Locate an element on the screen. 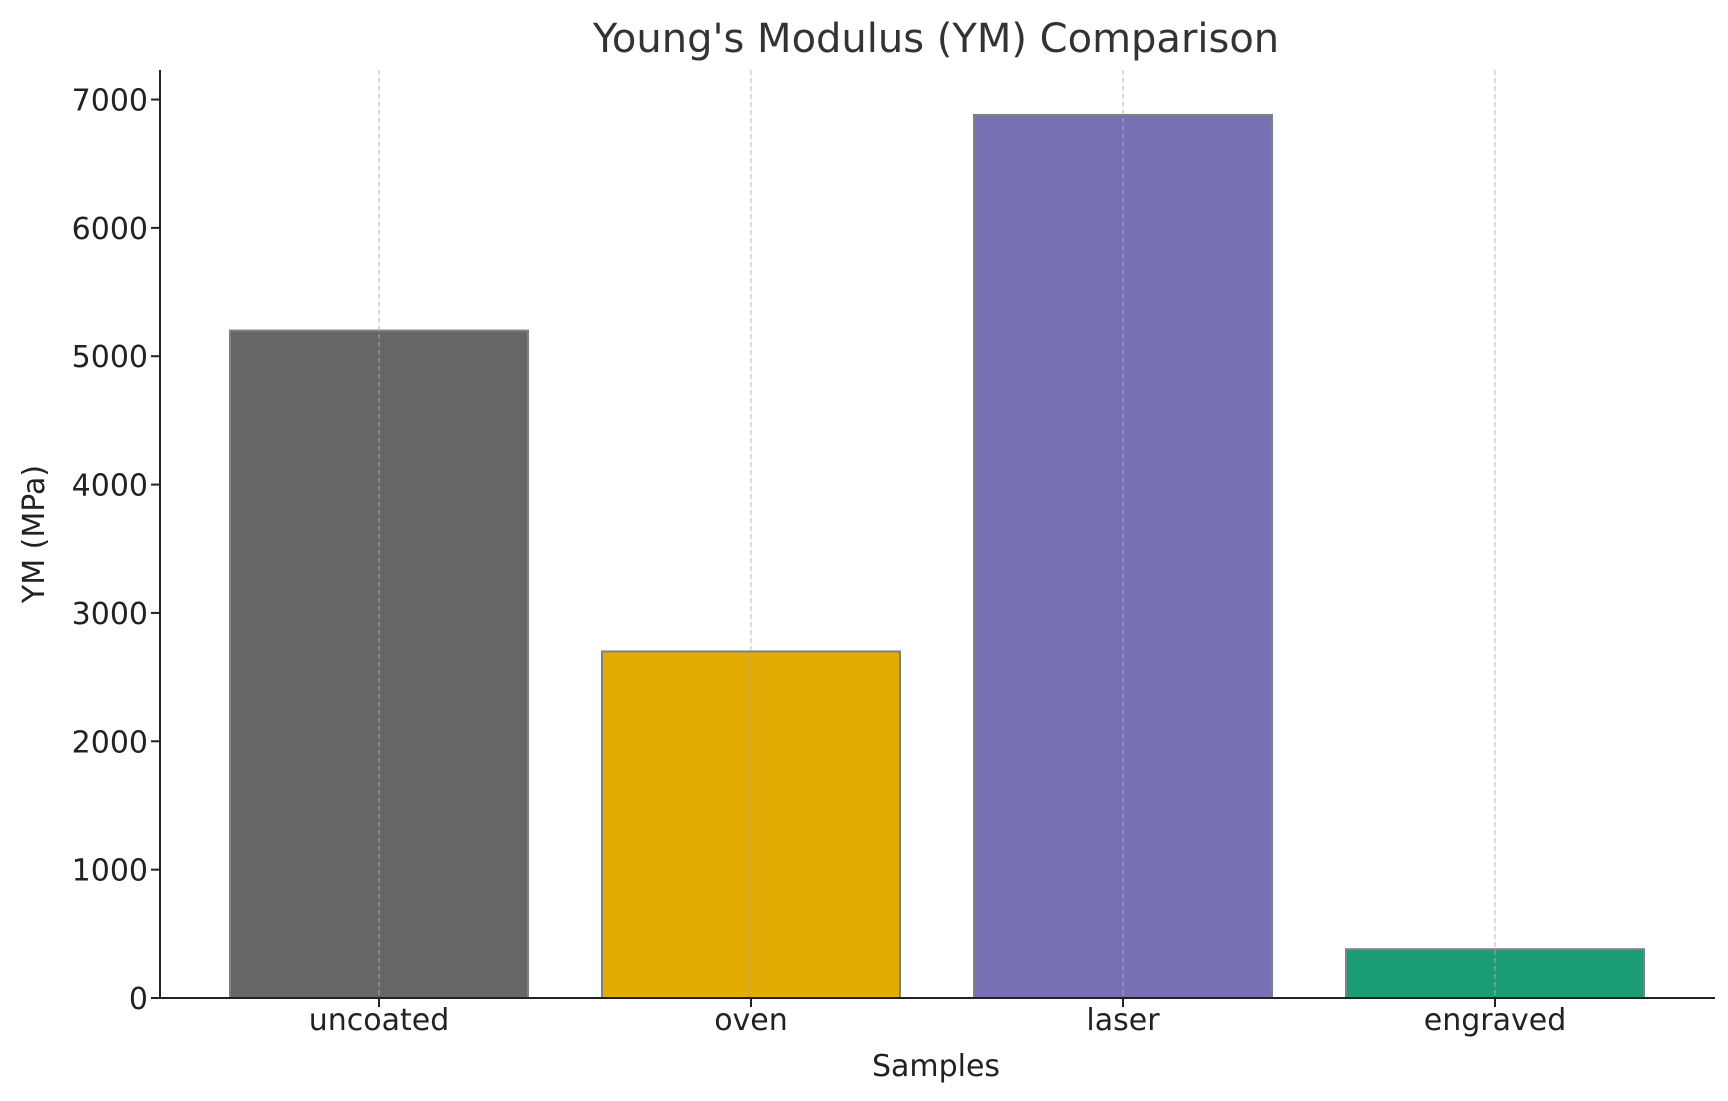 The image size is (1728, 1101). x-tick-label-laser: laser is located at coordinates (1123, 1020).